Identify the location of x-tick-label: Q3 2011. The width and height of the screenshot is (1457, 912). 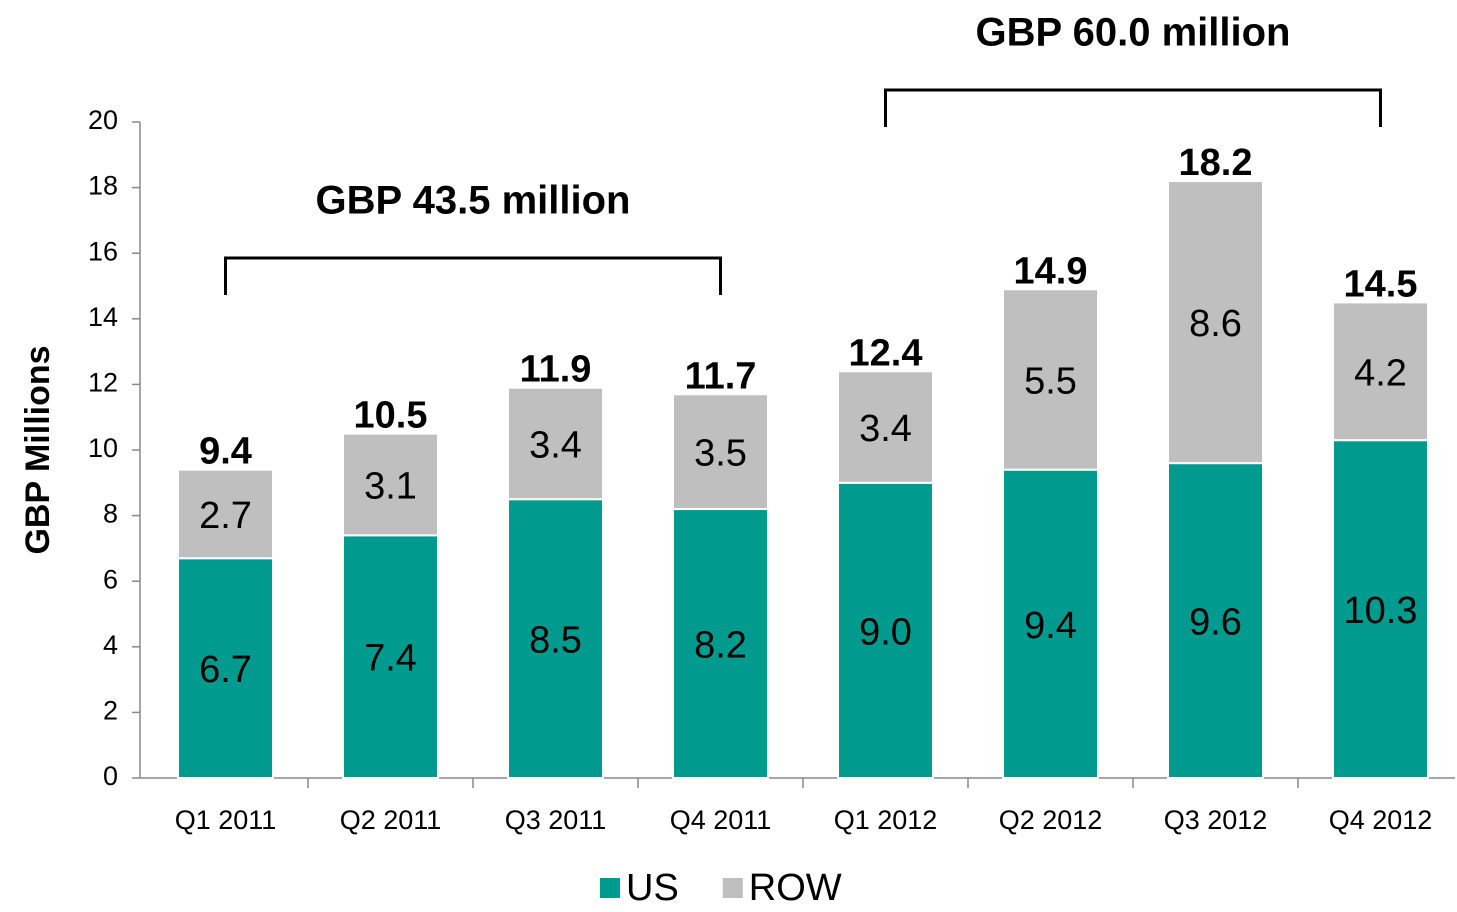
(556, 820).